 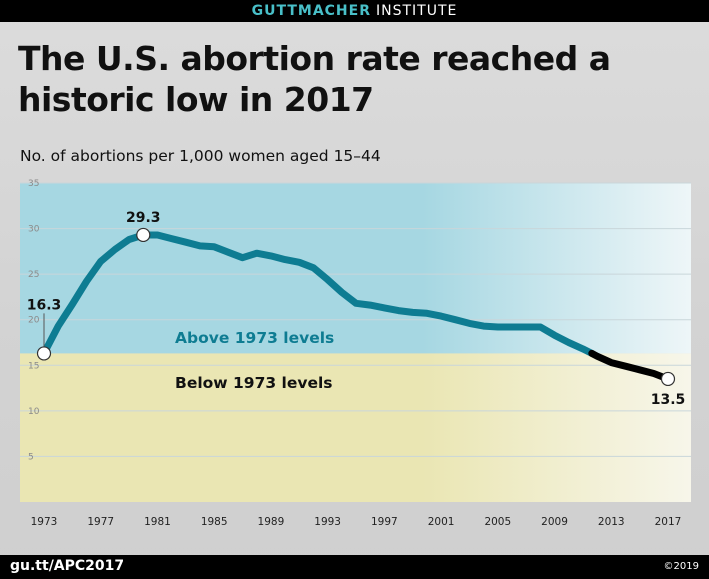 I want to click on data-label: 13.5, so click(x=668, y=400).